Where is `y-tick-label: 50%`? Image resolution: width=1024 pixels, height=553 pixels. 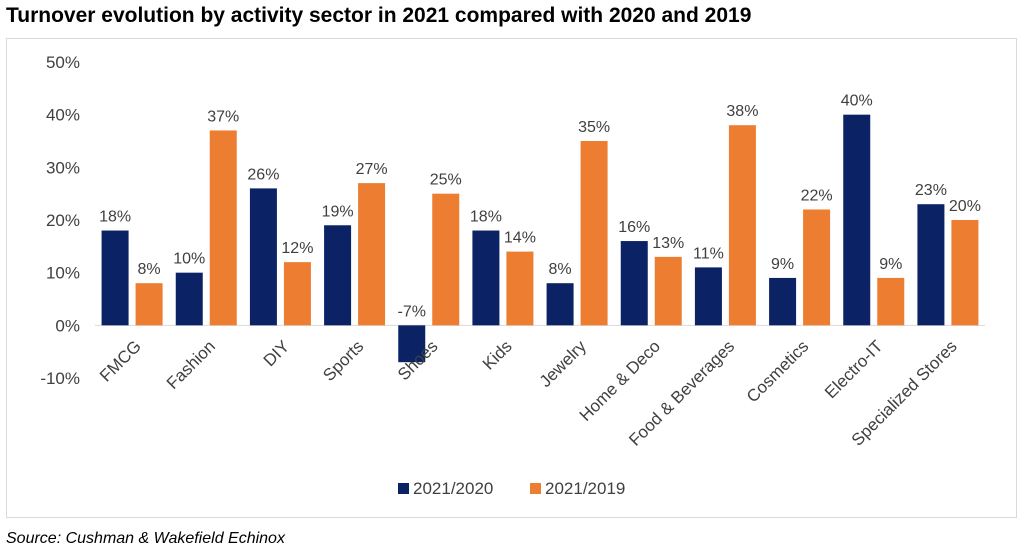
y-tick-label: 50% is located at coordinates (63, 62).